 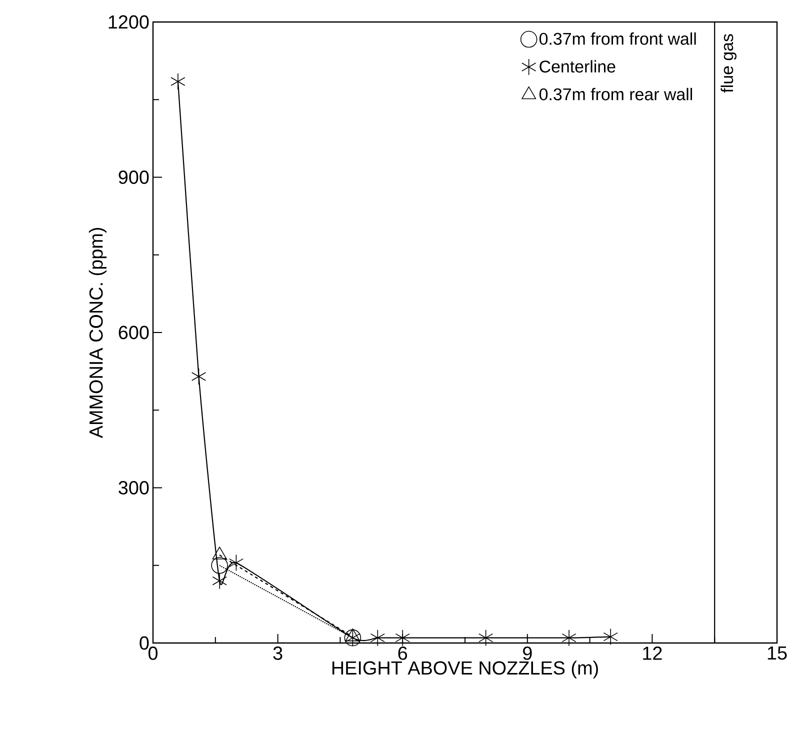 What do you see at coordinates (403, 653) in the screenshot?
I see `x-tick-label: 6` at bounding box center [403, 653].